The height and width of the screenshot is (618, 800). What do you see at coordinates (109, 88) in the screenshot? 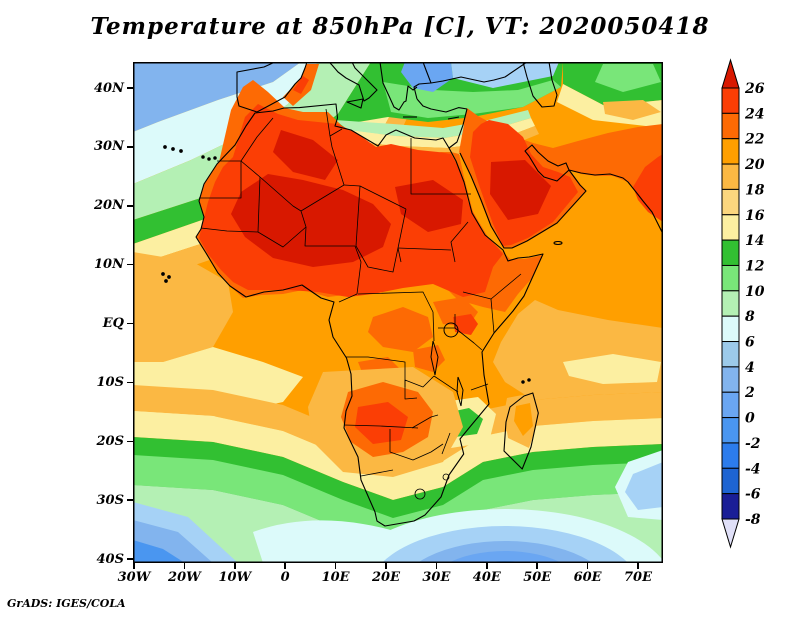
I see `y-tick-label: 40N` at bounding box center [109, 88].